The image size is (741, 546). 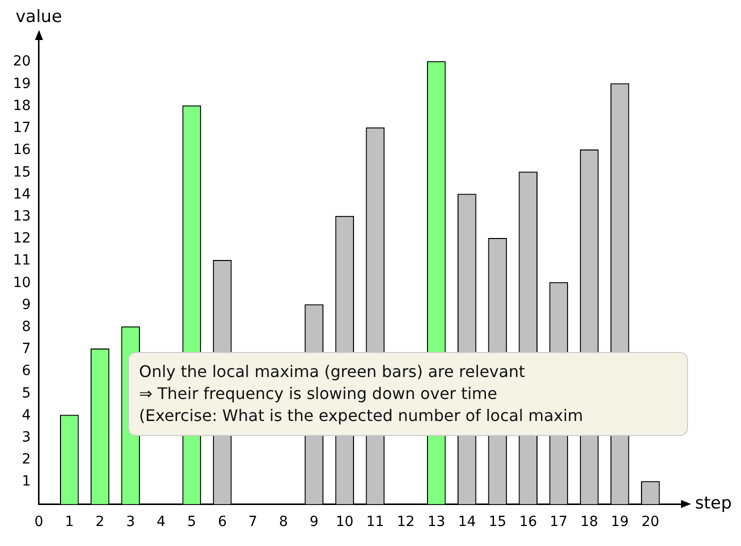 I want to click on x-tick-label: 19, so click(x=619, y=522).